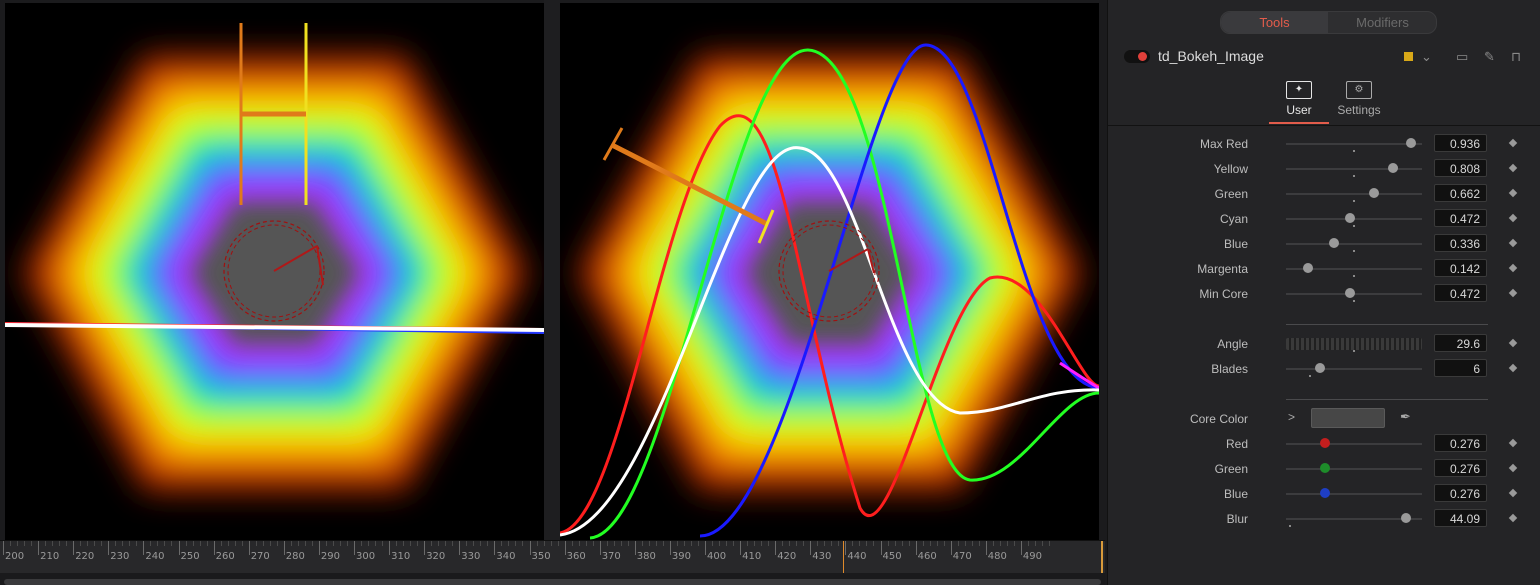  What do you see at coordinates (1460, 443) in the screenshot?
I see `core-red-value-field: 0.276` at bounding box center [1460, 443].